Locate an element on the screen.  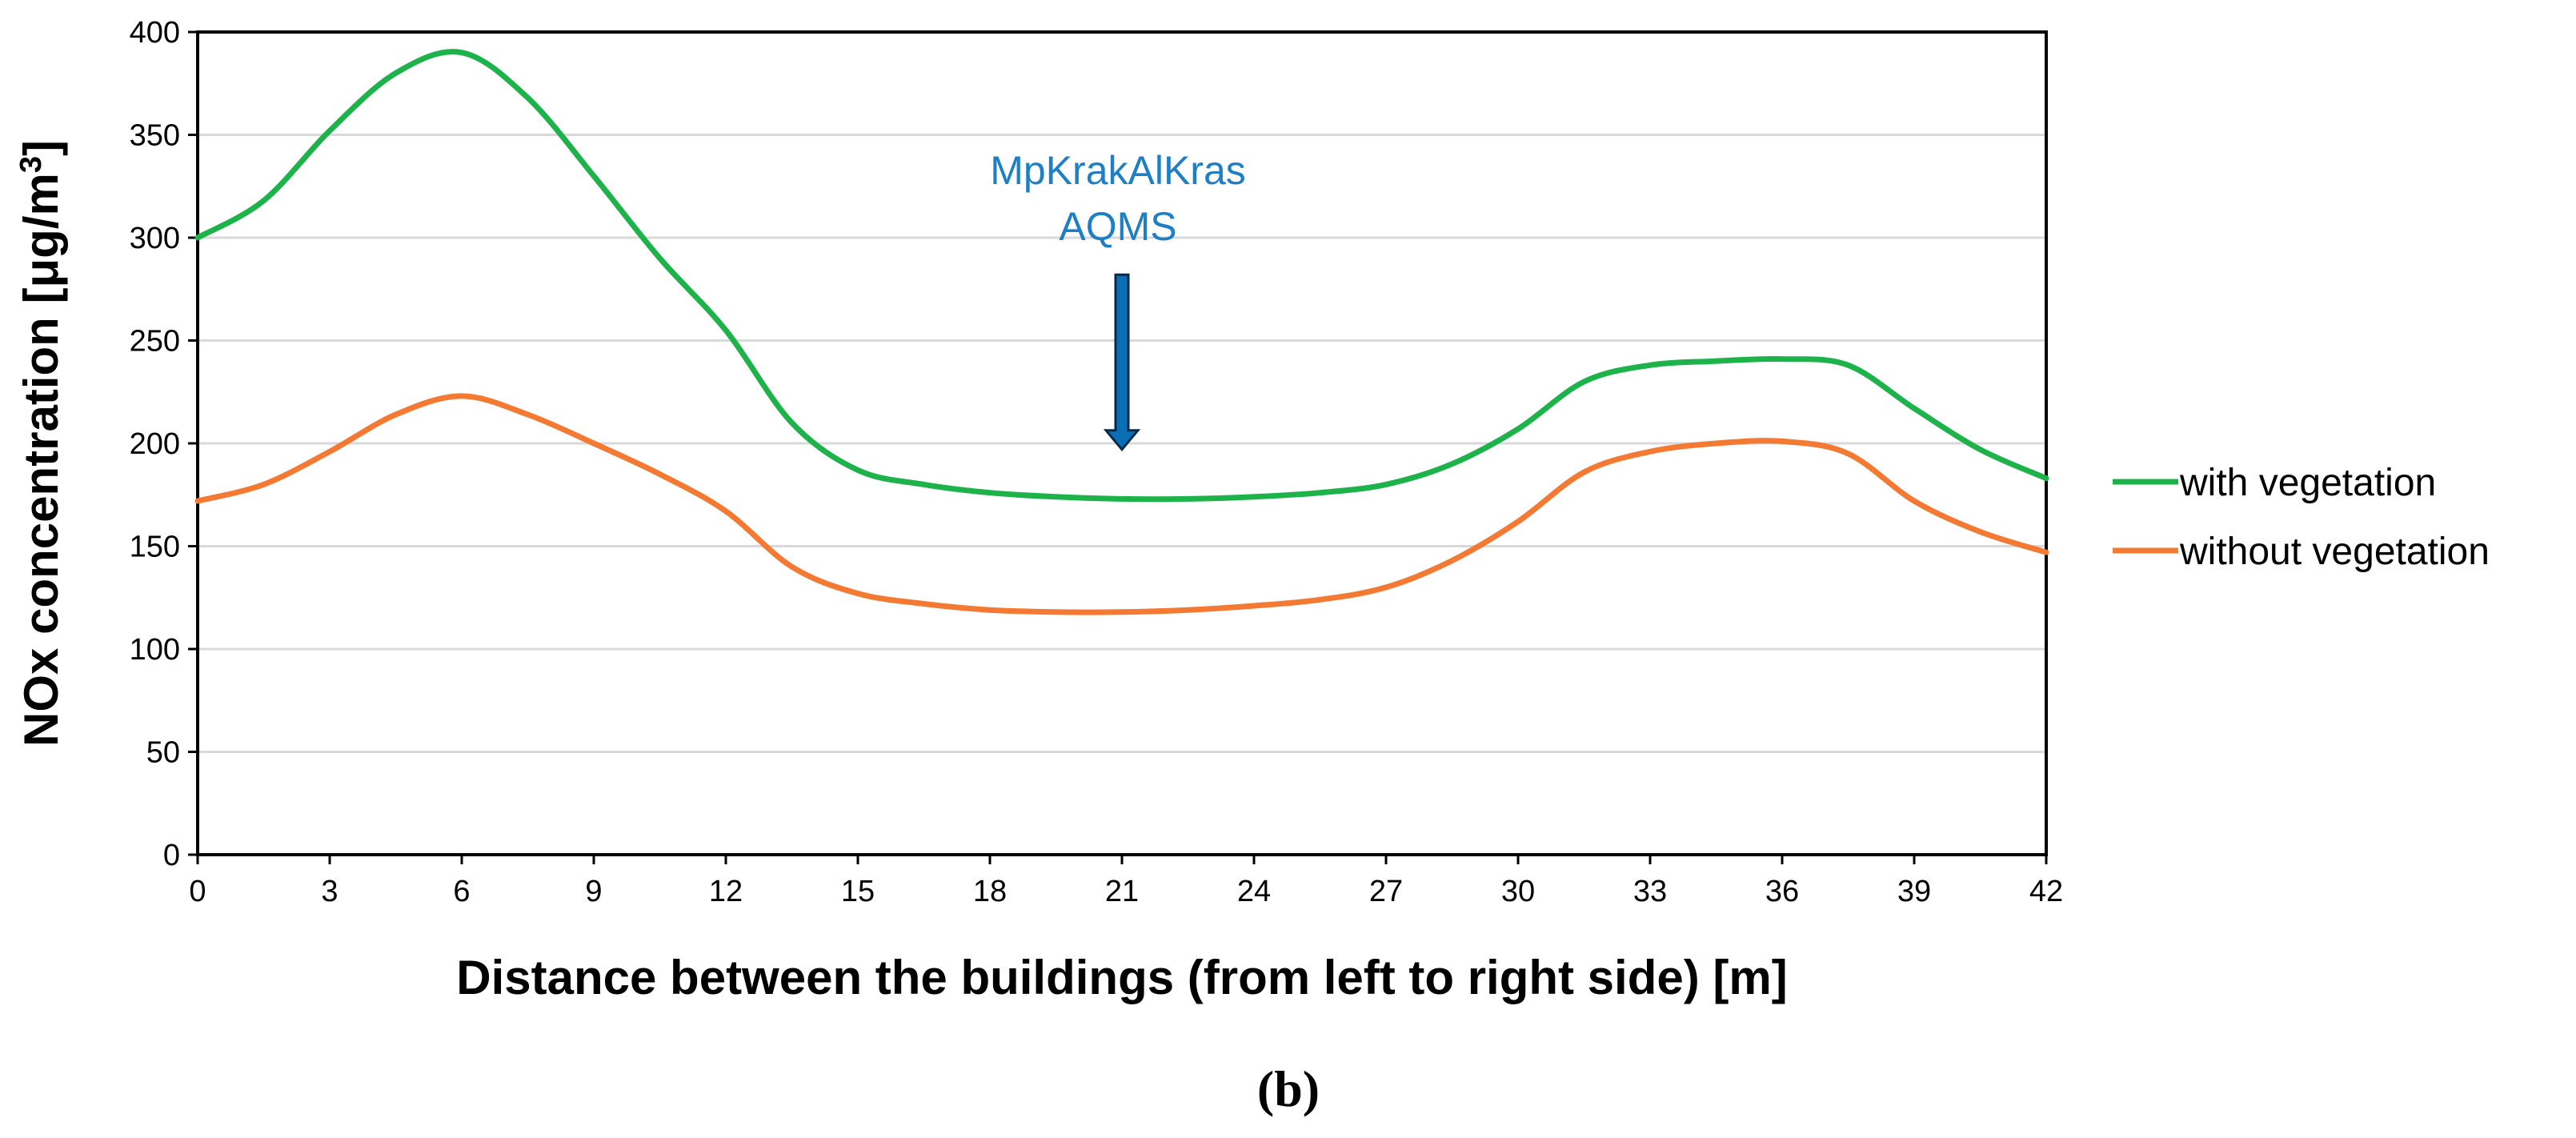
y-tick-label: 50 is located at coordinates (163, 753).